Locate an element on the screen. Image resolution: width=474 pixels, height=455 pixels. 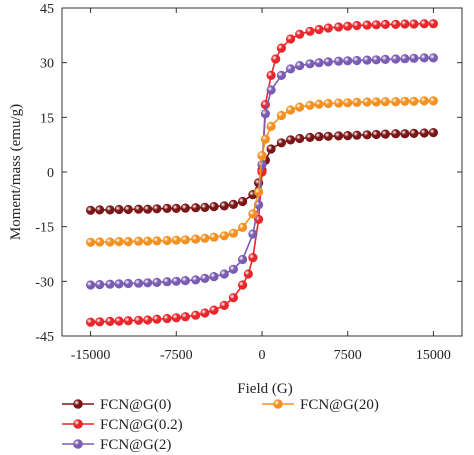
legend-label: FCN@G(0.2) is located at coordinates (141, 425).